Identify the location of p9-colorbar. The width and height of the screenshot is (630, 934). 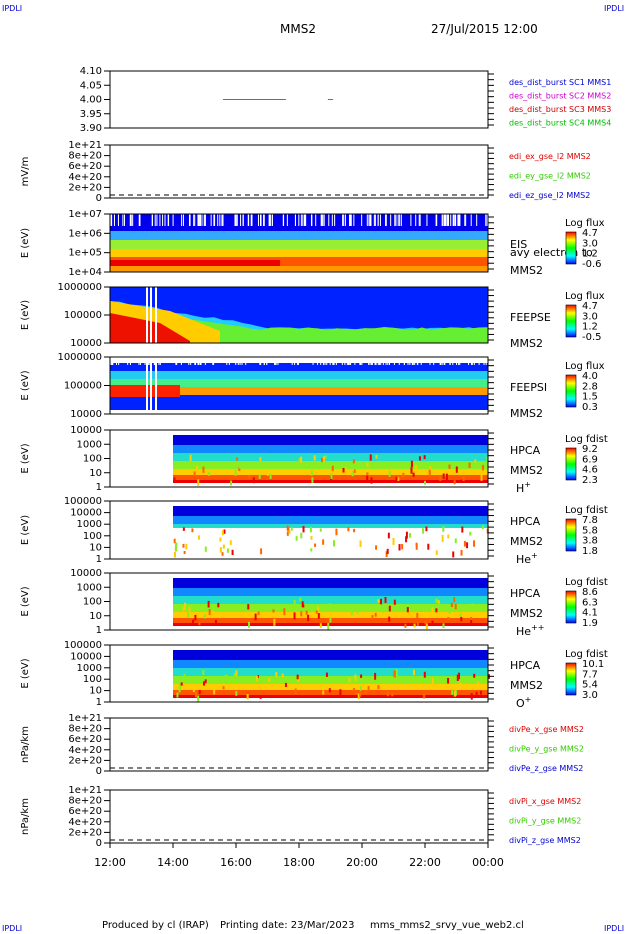
(571, 679).